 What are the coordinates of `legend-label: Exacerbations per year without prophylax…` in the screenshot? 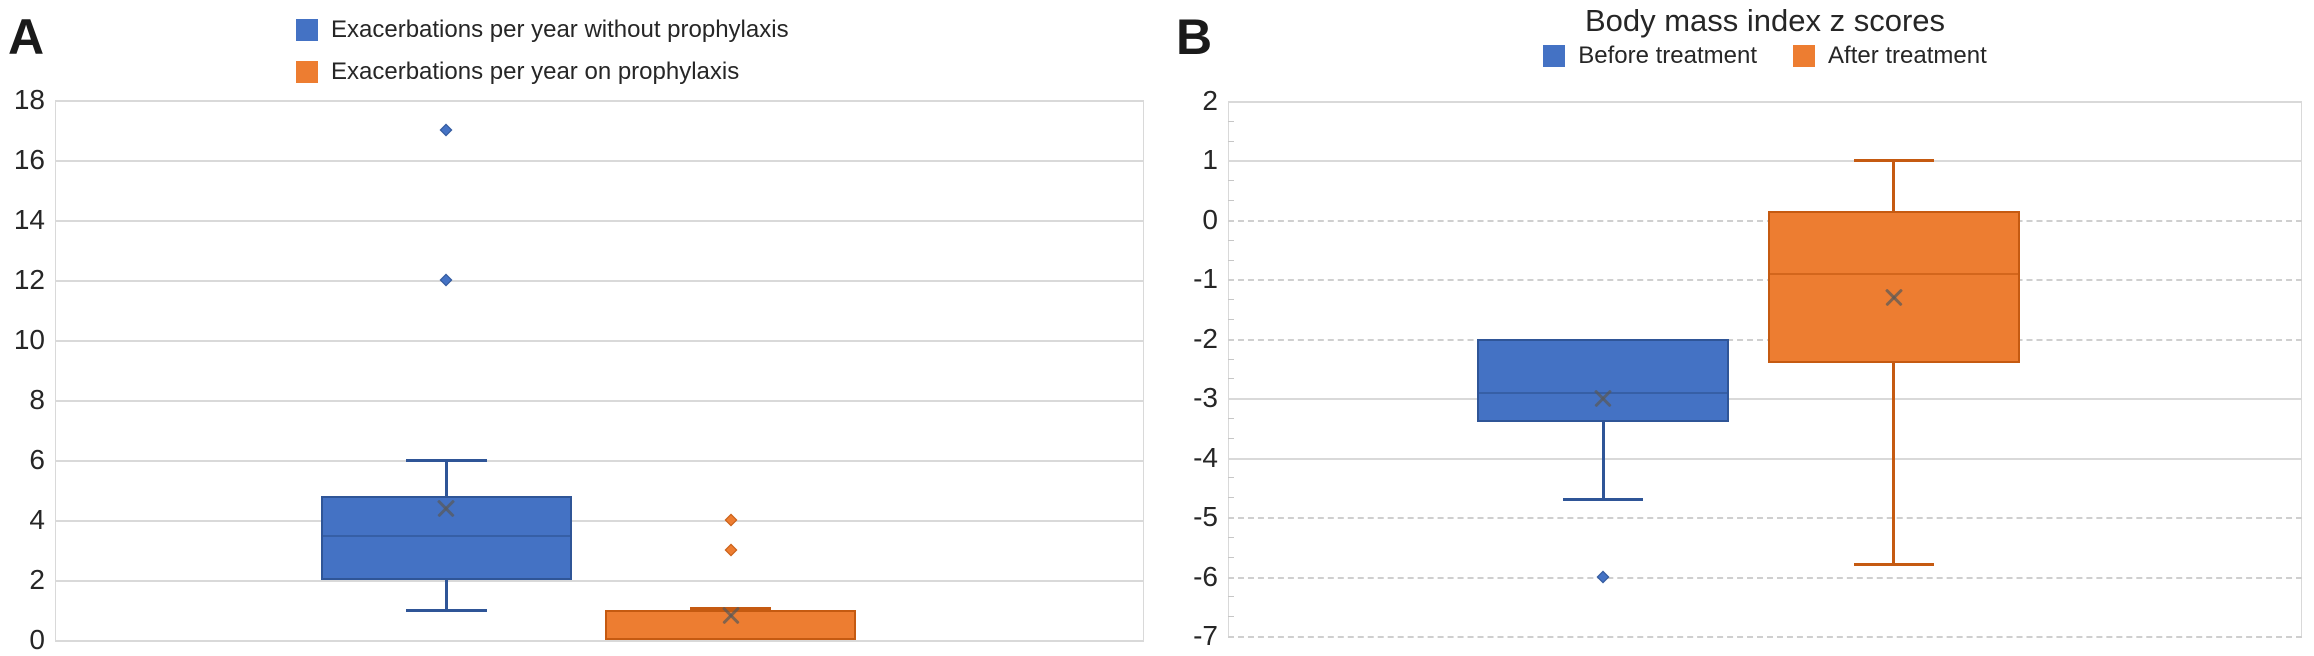 It's located at (560, 29).